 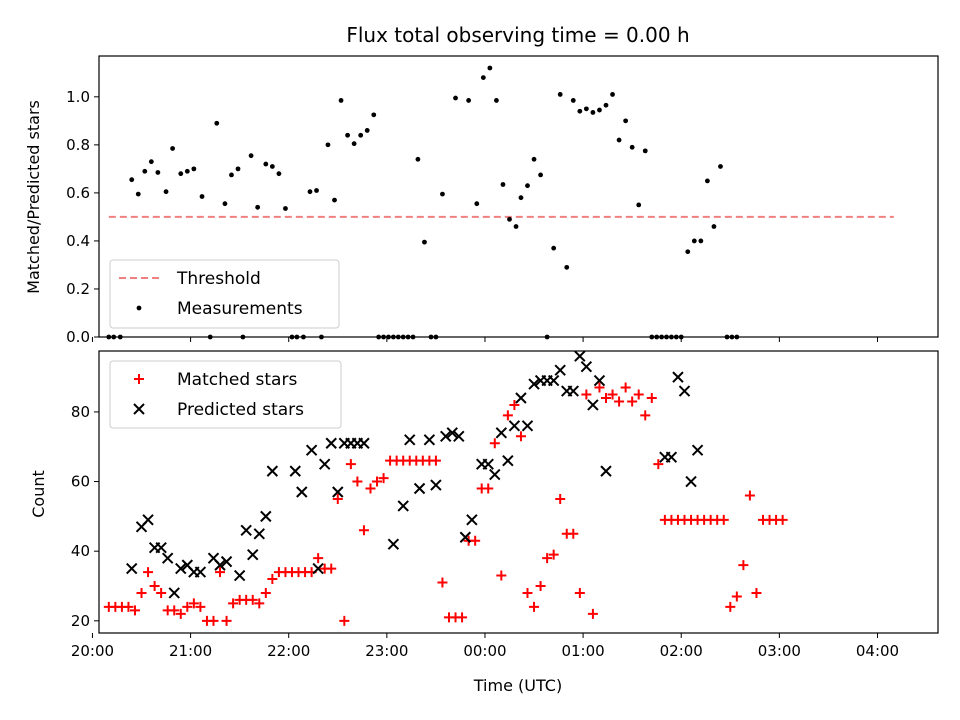 What do you see at coordinates (517, 685) in the screenshot?
I see `bottom-xlabel: Time (UTC)` at bounding box center [517, 685].